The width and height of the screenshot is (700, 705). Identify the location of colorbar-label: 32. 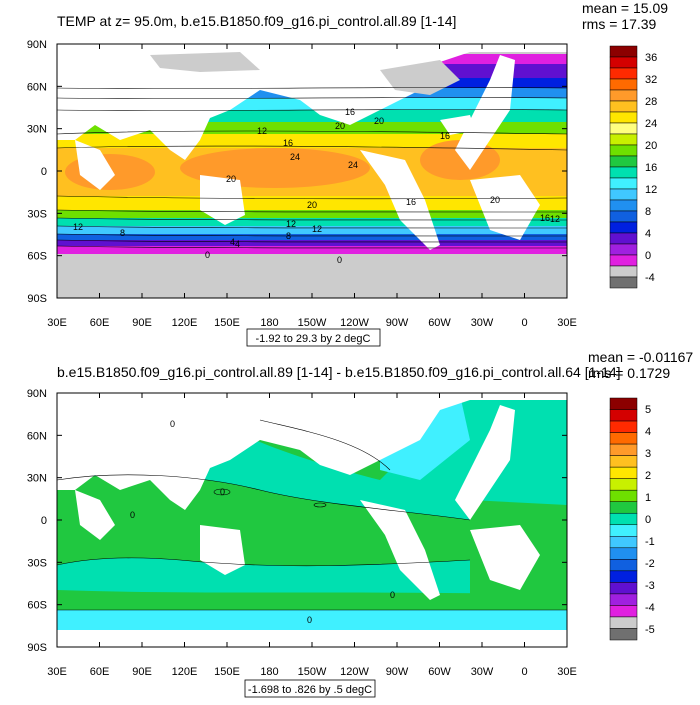
(651, 80).